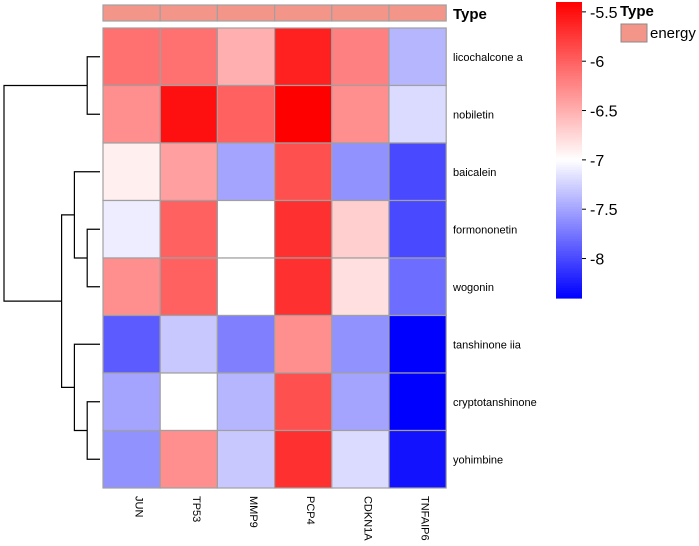 This screenshot has height=546, width=699. What do you see at coordinates (597, 161) in the screenshot?
I see `colorbar-tick-label: -7` at bounding box center [597, 161].